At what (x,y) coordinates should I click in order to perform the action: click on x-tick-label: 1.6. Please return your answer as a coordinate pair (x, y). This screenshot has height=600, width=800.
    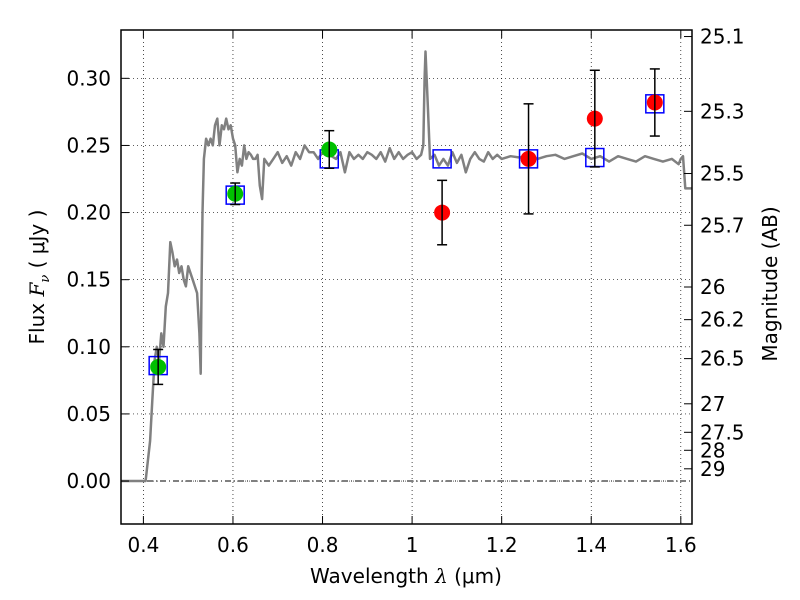
    Looking at the image, I should click on (681, 545).